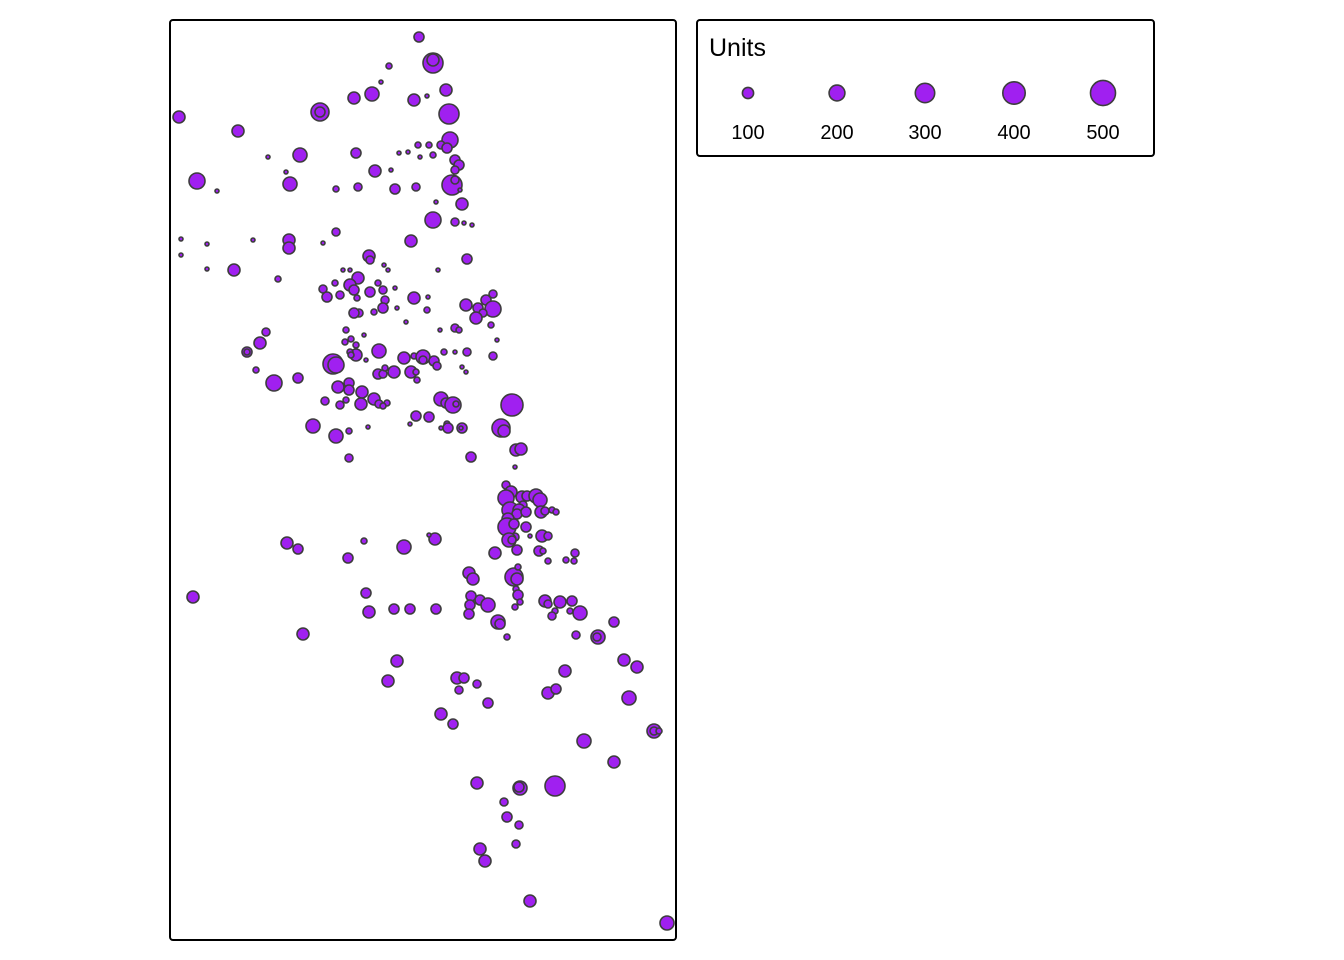 This screenshot has width=1344, height=960. Describe the element at coordinates (836, 133) in the screenshot. I see `legend-label-200: 200` at that location.